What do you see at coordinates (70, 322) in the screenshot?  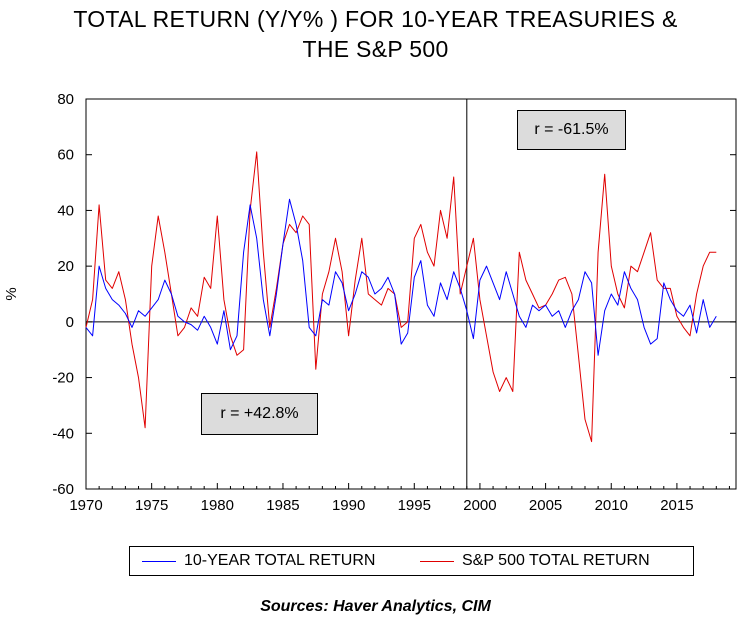 I see `y-tick-label: 0` at bounding box center [70, 322].